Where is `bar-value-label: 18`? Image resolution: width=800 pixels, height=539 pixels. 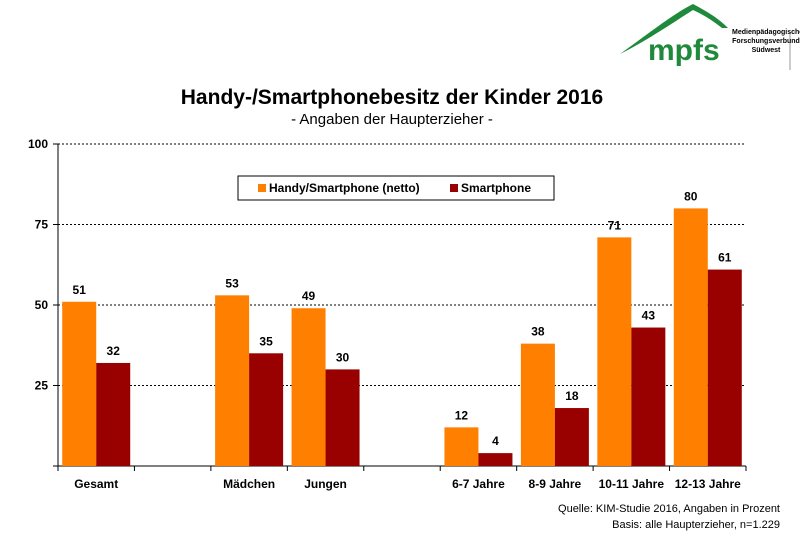 bar-value-label: 18 is located at coordinates (572, 396).